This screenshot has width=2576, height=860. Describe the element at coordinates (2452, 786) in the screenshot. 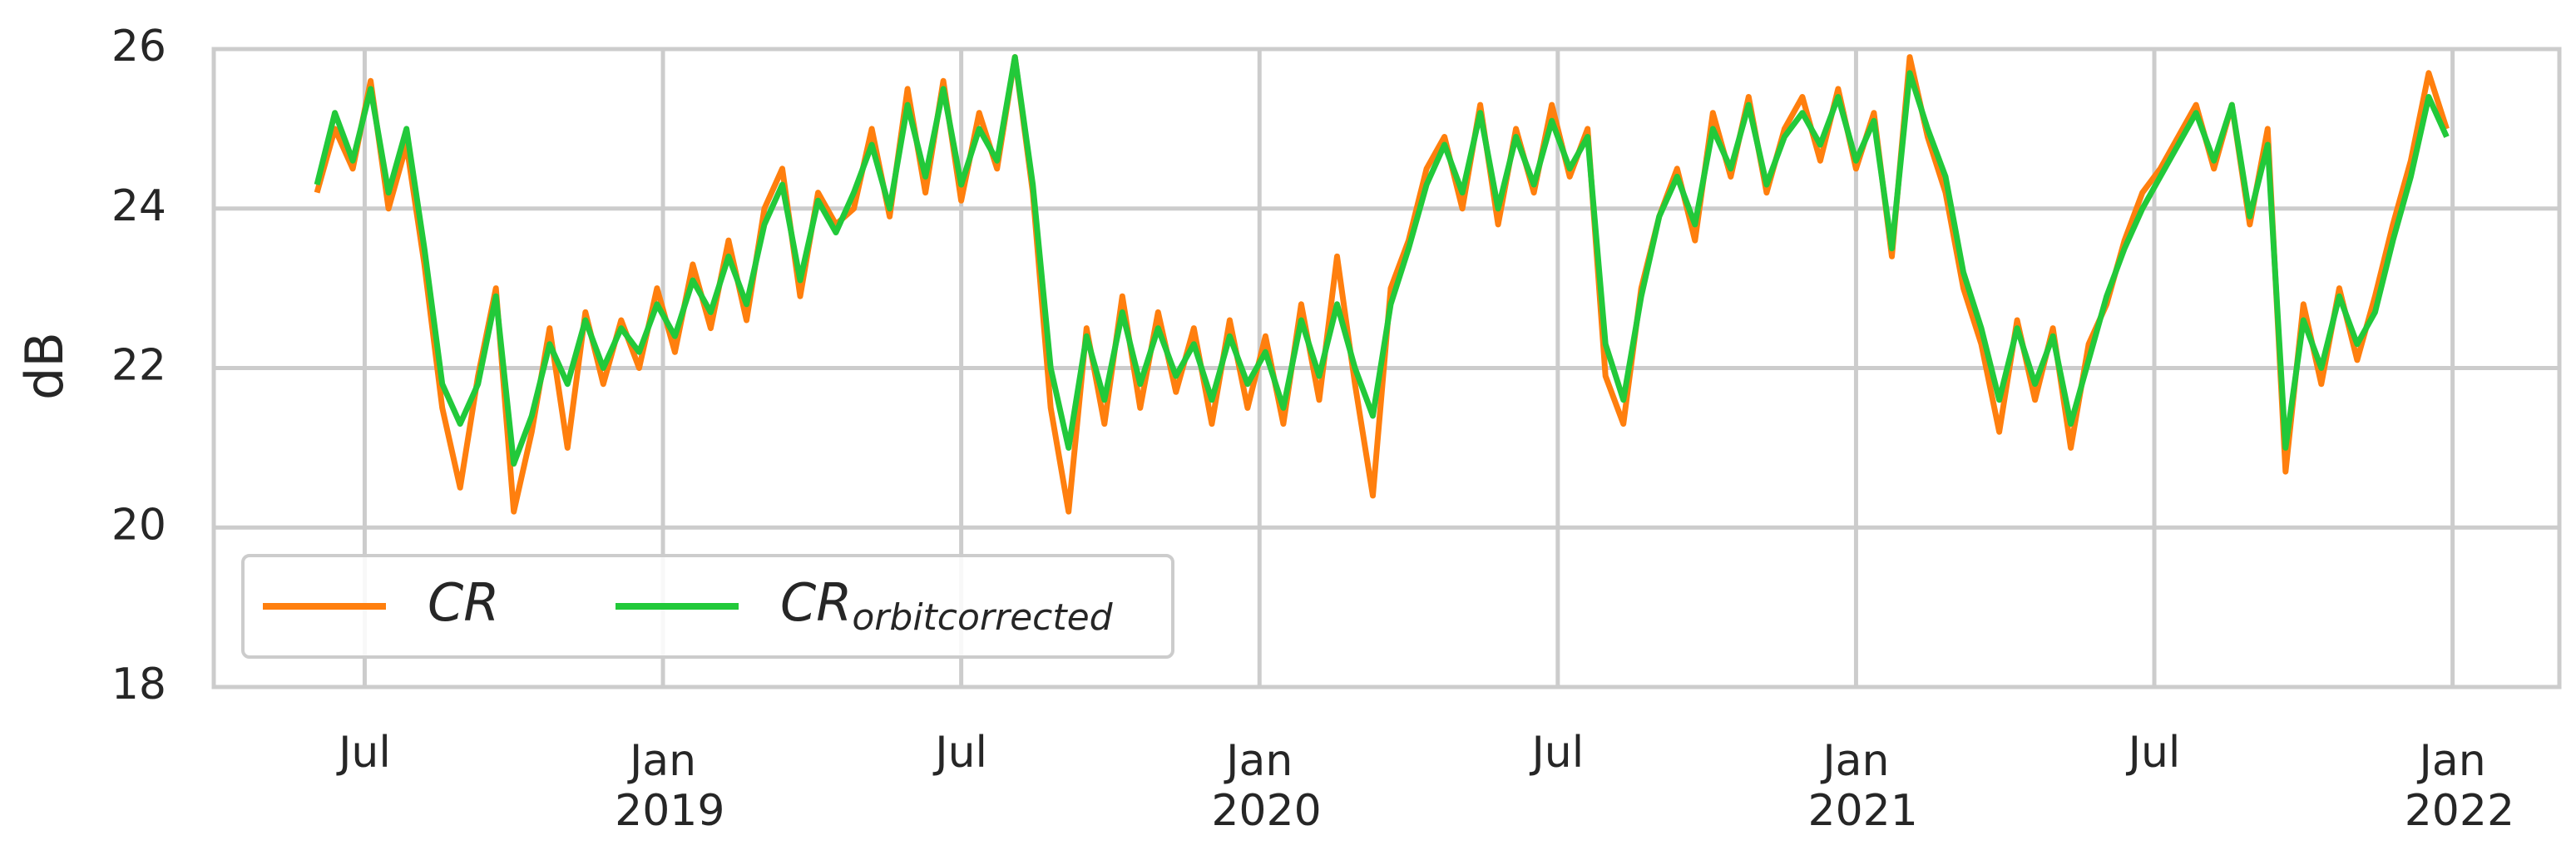

I see `x-tick-label: Jan 2022` at that location.